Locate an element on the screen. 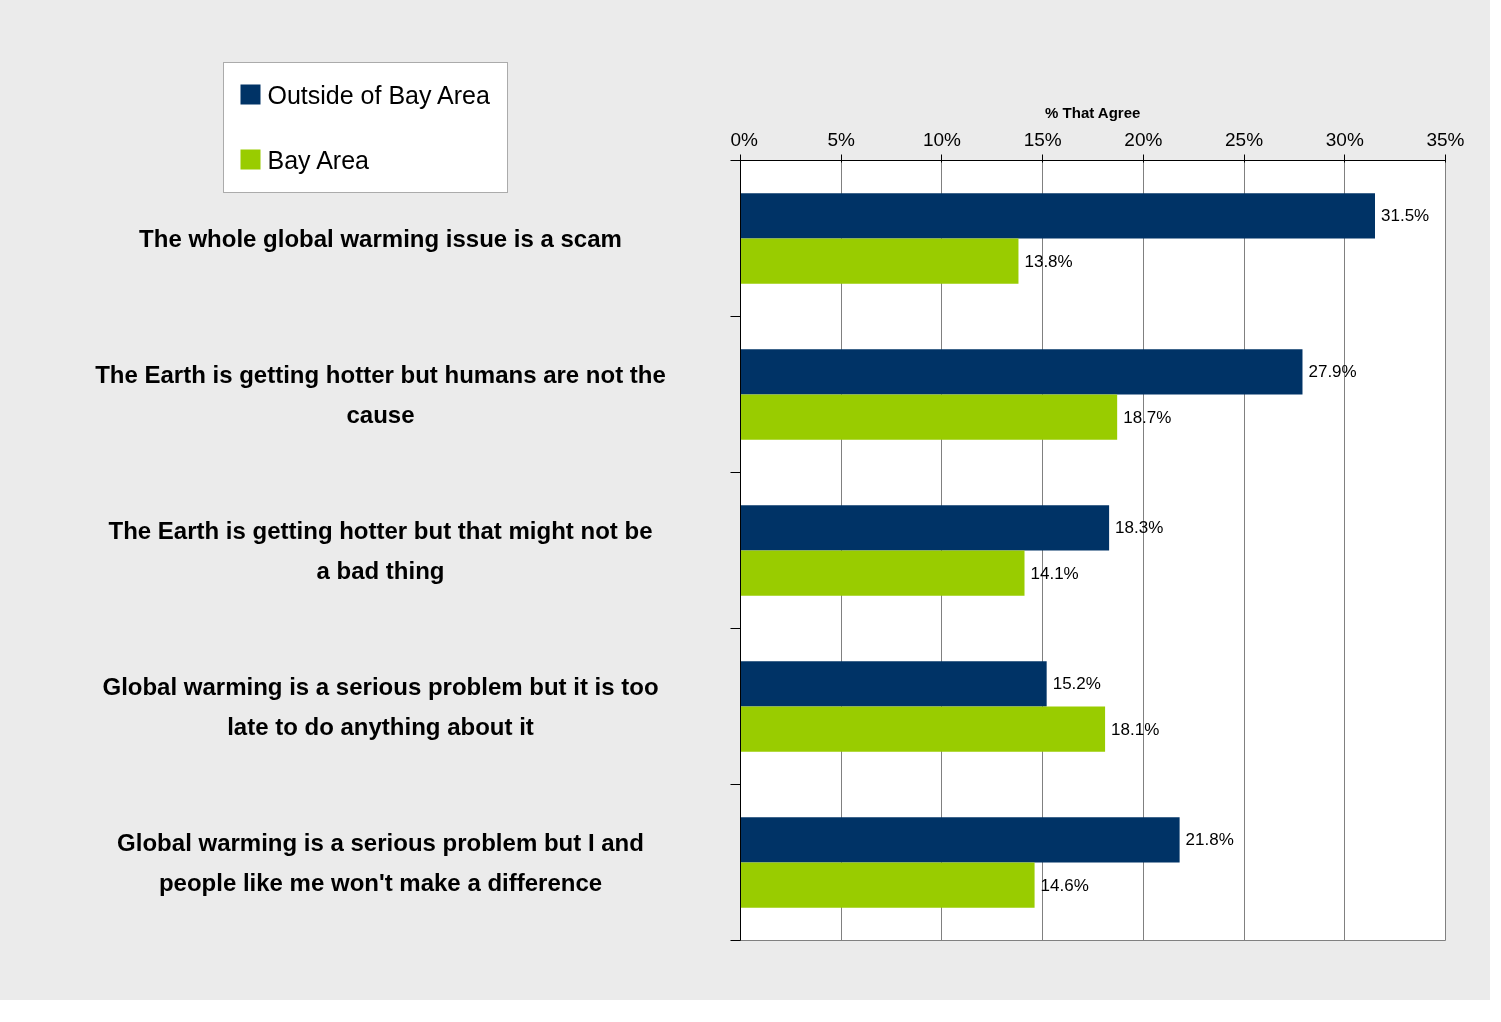 The height and width of the screenshot is (1022, 1501). x-tick-label: 20% is located at coordinates (1143, 139).